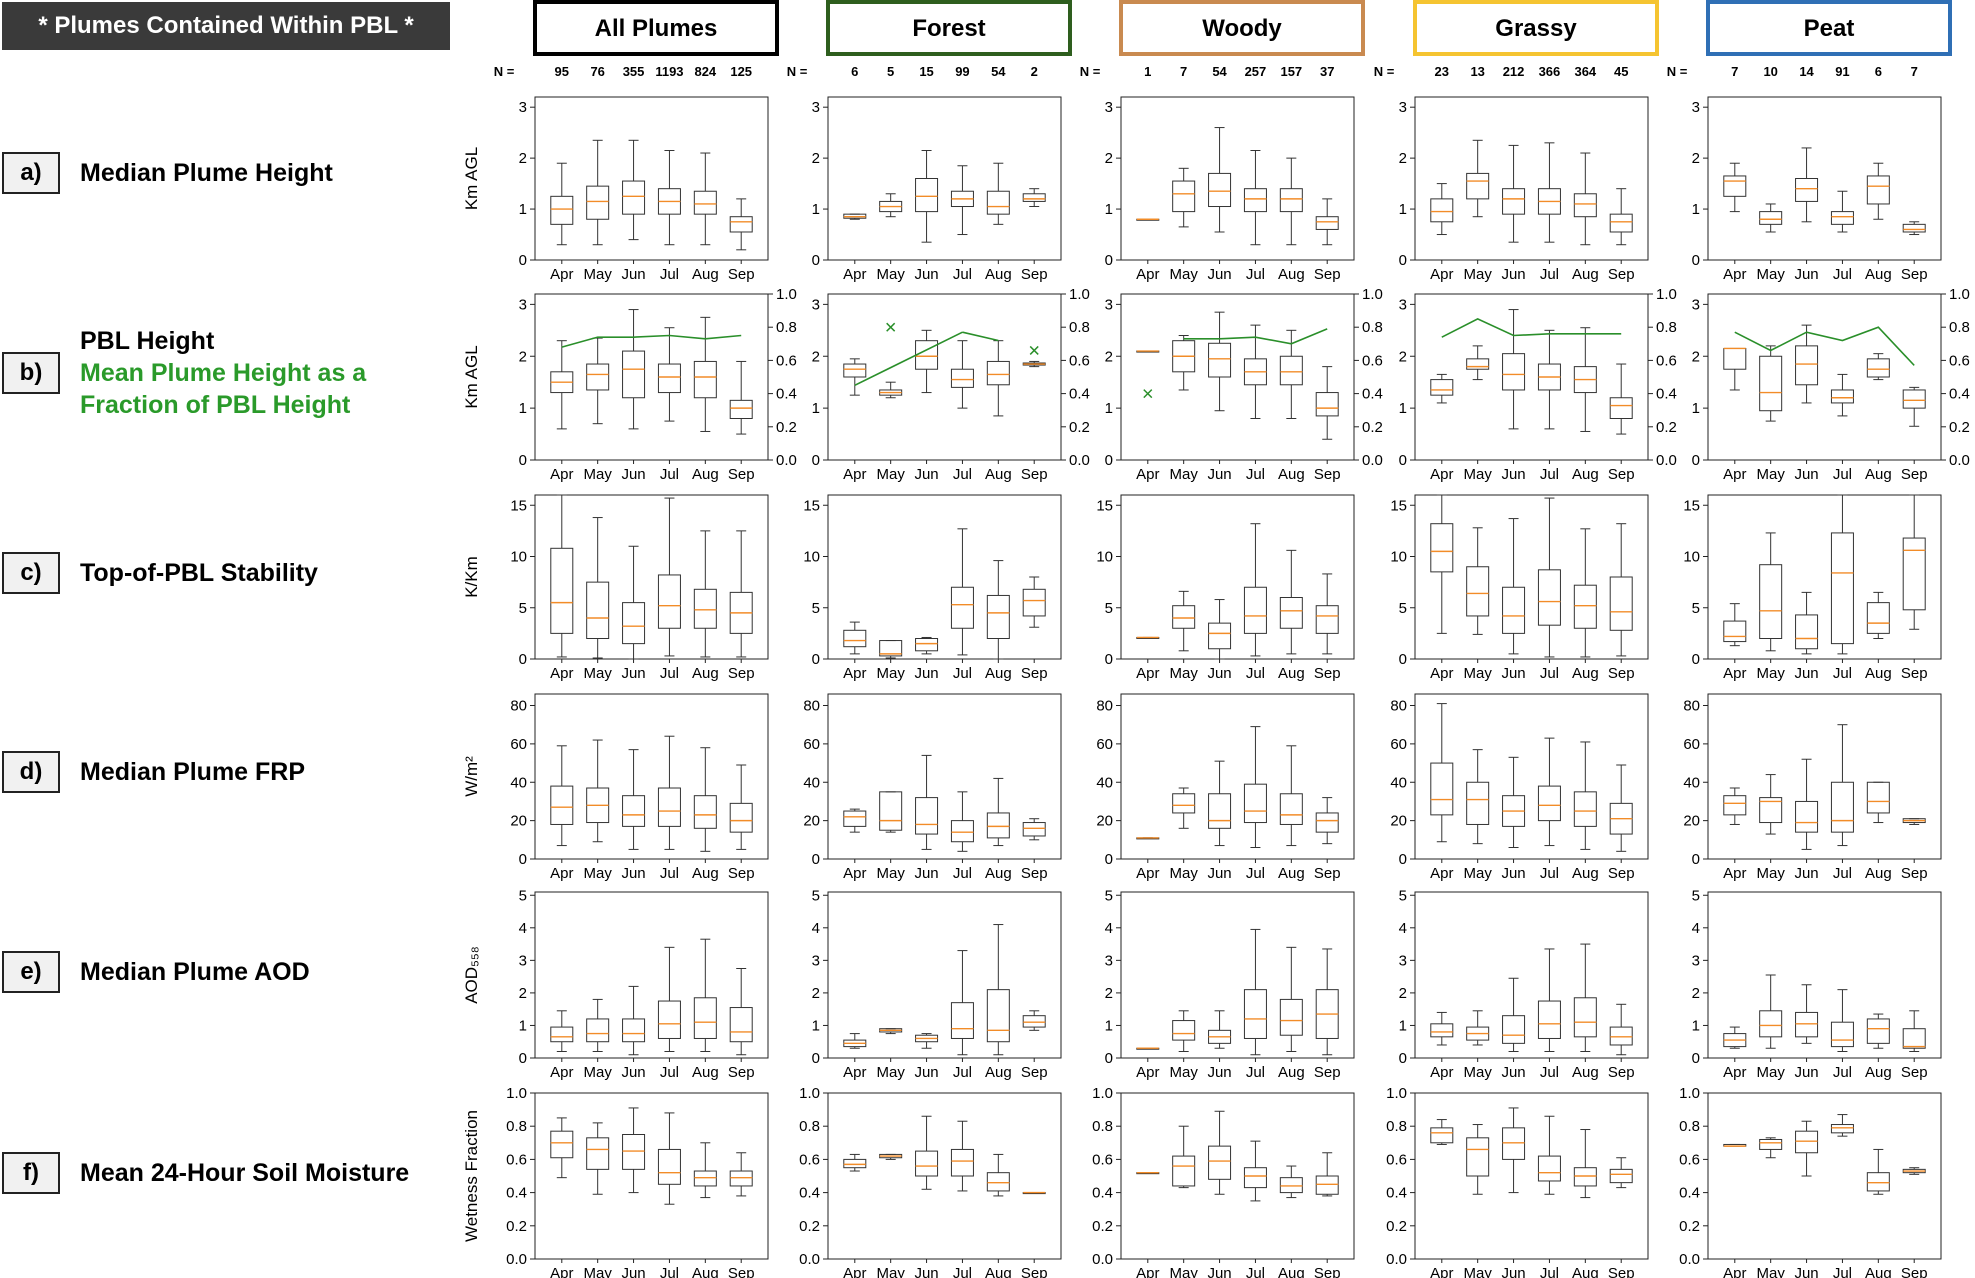 The image size is (1975, 1278). Describe the element at coordinates (516, 1226) in the screenshot. I see `y-tick-label: 0.2` at that location.